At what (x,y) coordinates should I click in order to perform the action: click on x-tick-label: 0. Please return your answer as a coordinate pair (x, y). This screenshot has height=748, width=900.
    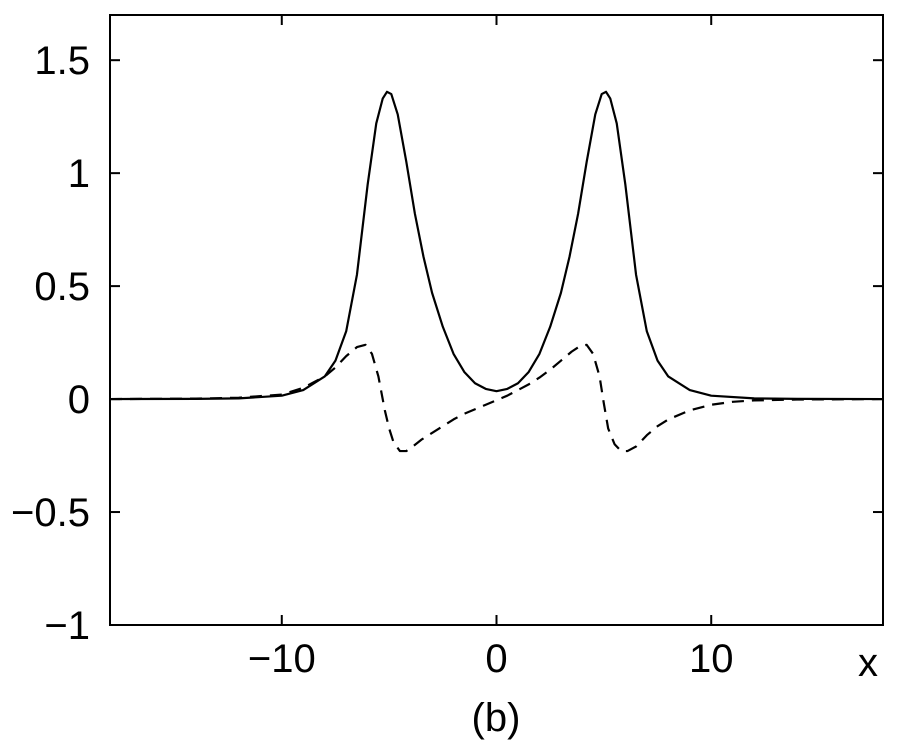
    Looking at the image, I should click on (496, 659).